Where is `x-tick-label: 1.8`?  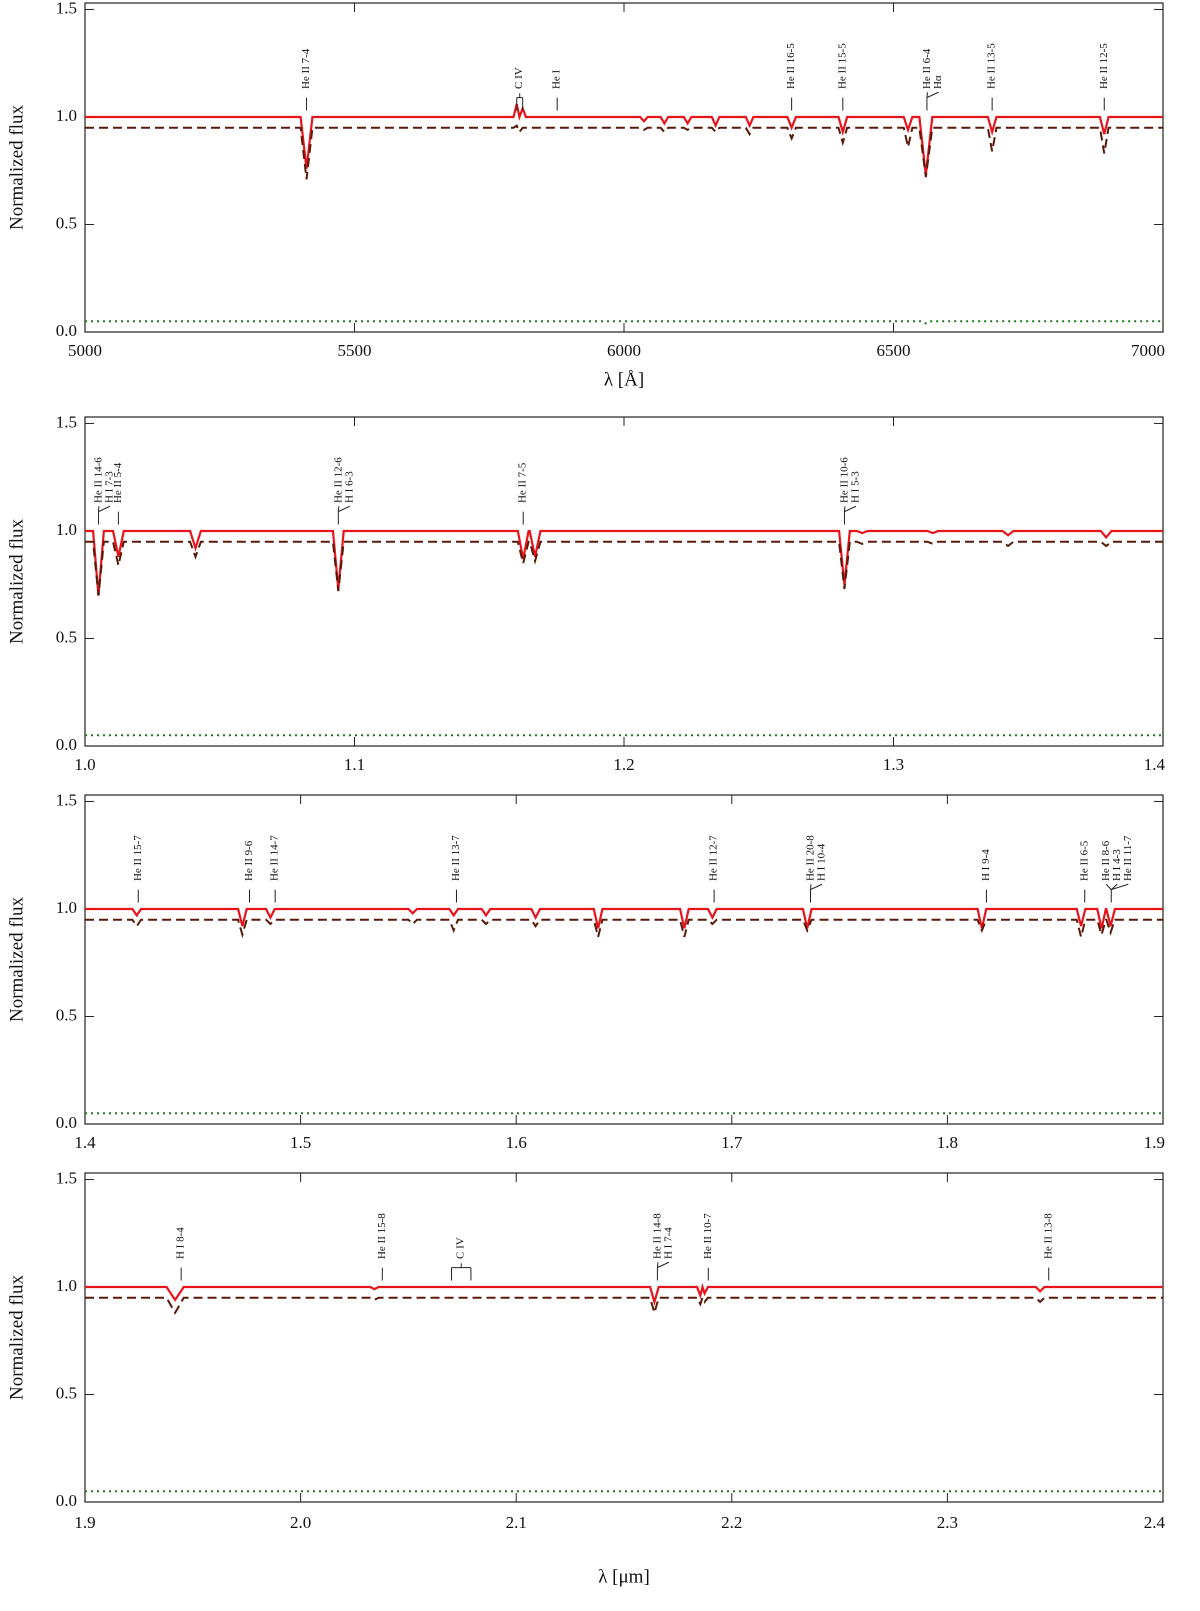
x-tick-label: 1.8 is located at coordinates (947, 1142).